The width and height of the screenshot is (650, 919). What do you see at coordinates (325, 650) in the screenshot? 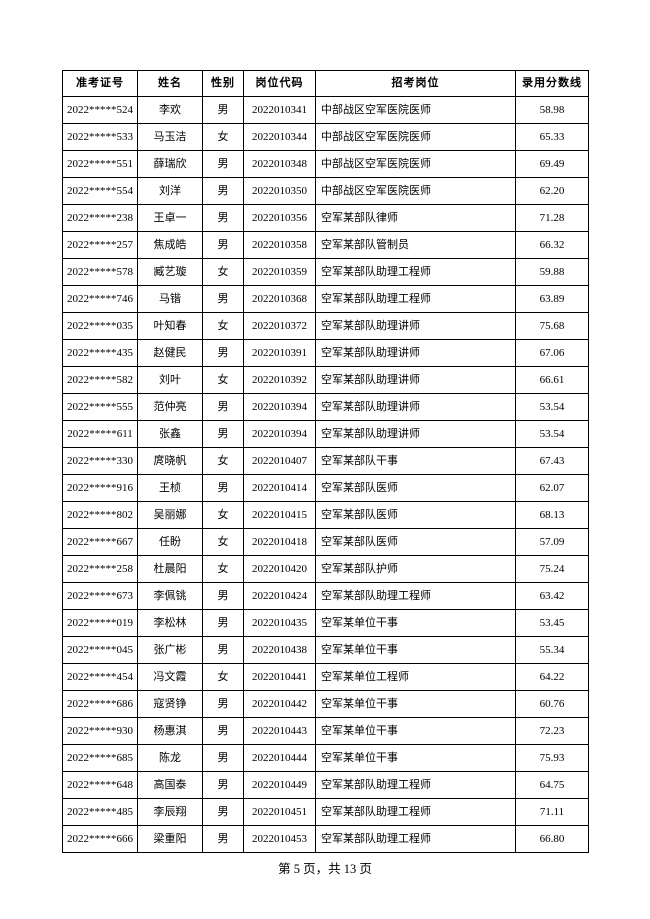
I see `table-row: 2022*****045 张广彬男 2022010438 空军某单位干事 55.34` at bounding box center [325, 650].